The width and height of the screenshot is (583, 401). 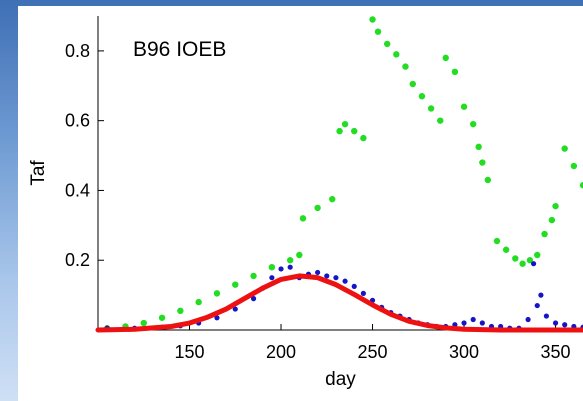 I want to click on y-tick-label: 0.6, so click(x=77, y=121).